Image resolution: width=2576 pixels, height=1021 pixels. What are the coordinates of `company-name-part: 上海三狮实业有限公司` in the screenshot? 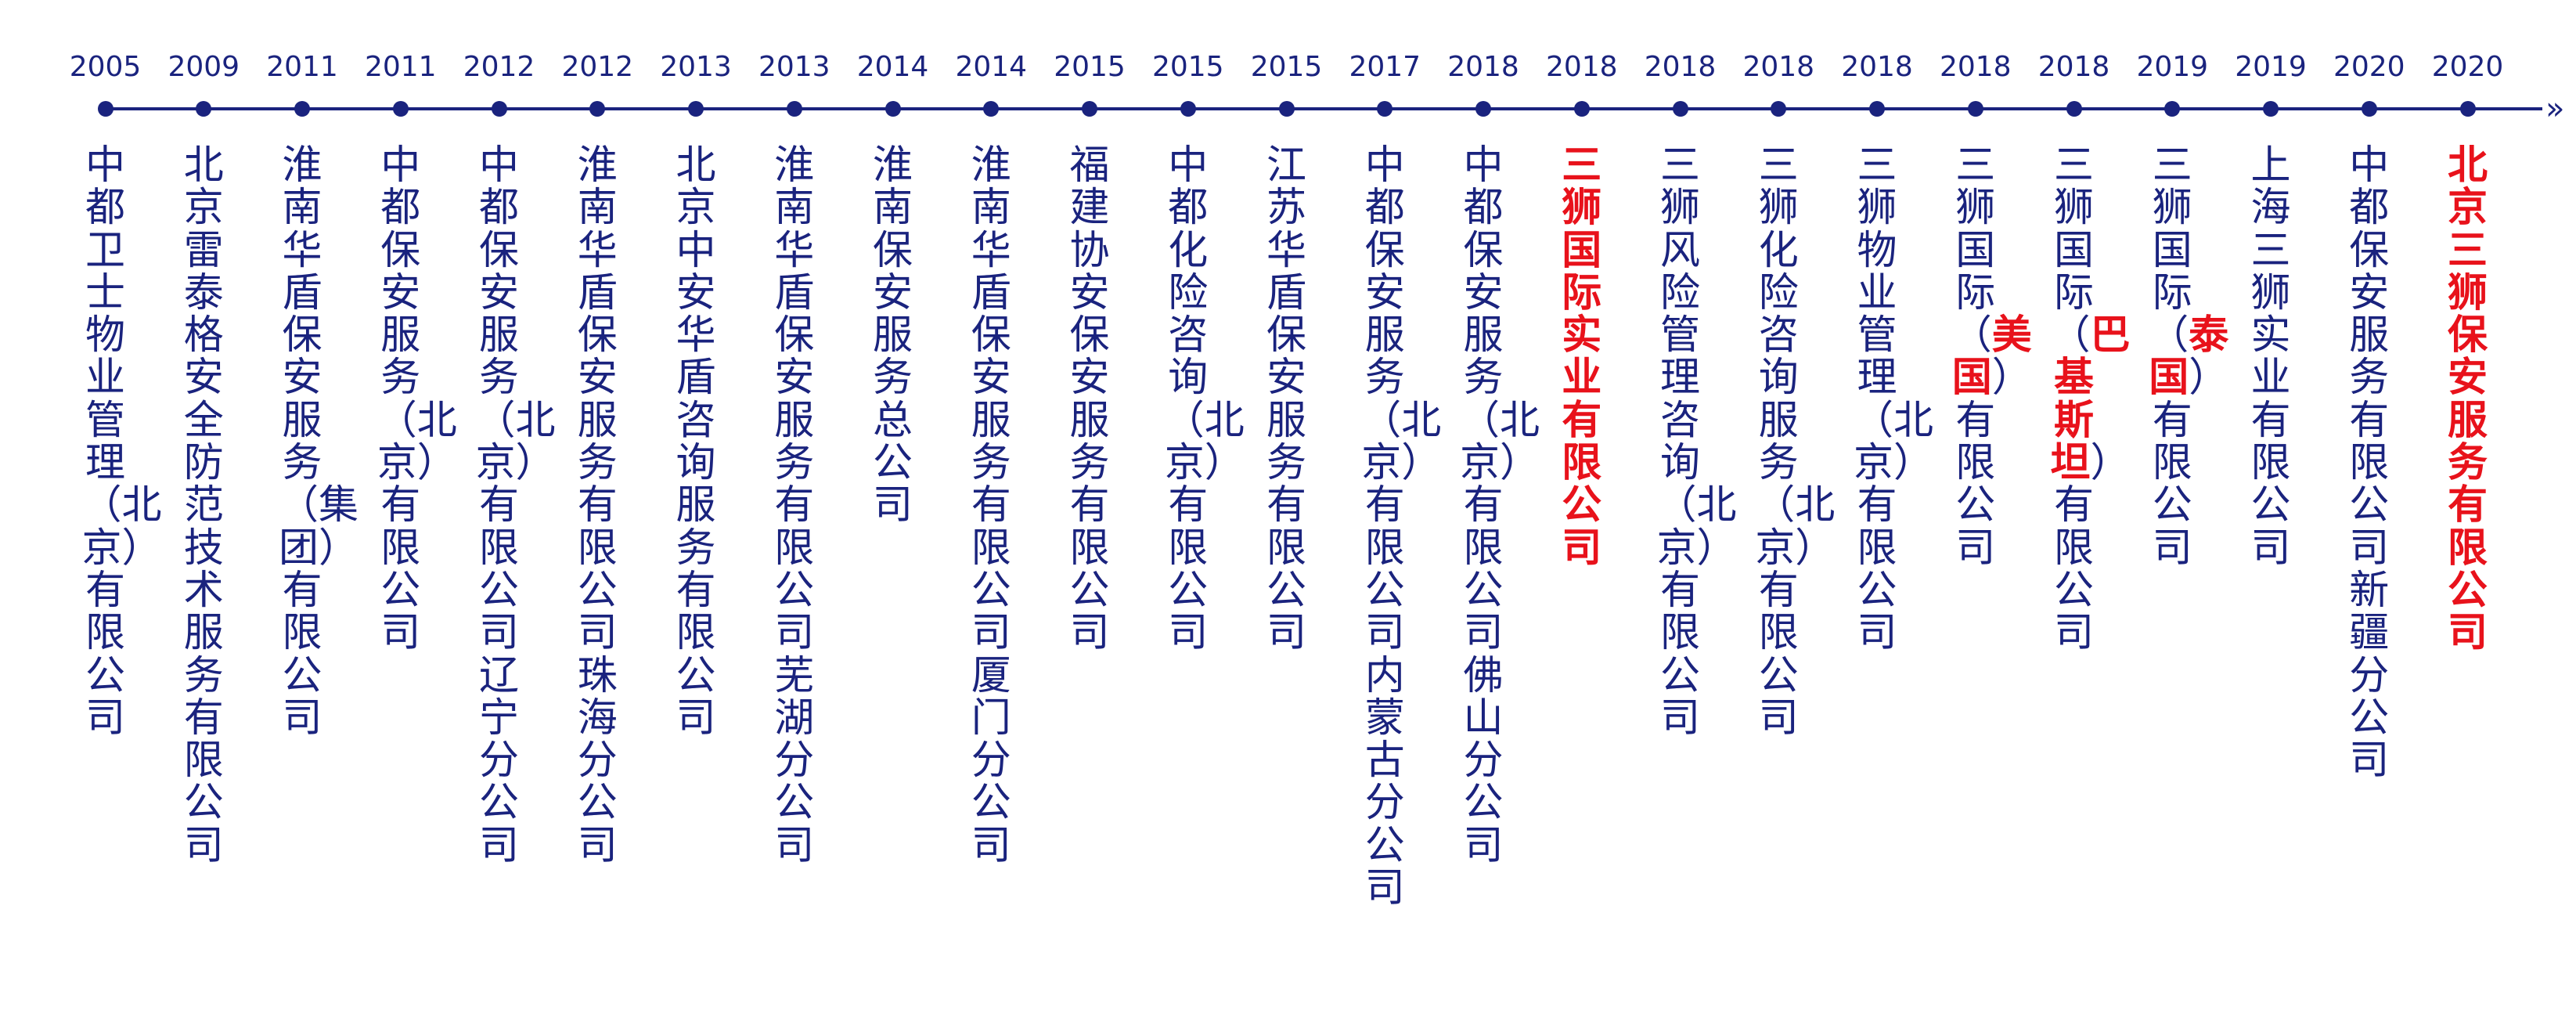 It's located at (2270, 357).